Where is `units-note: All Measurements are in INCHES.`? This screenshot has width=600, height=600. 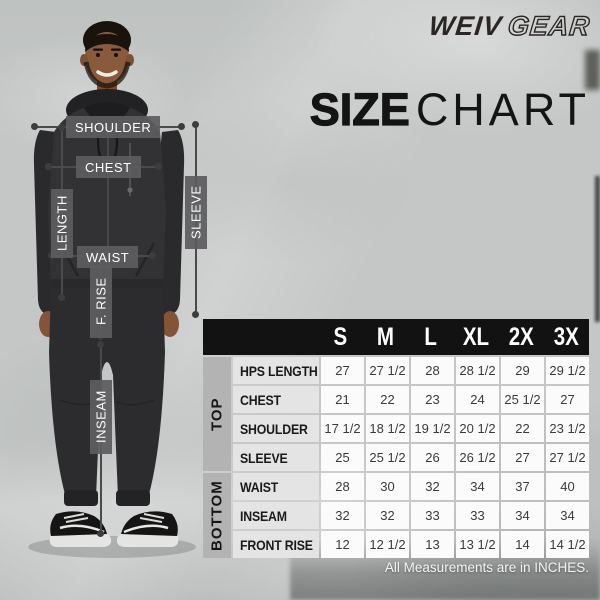 units-note: All Measurements are in INCHES. is located at coordinates (486, 567).